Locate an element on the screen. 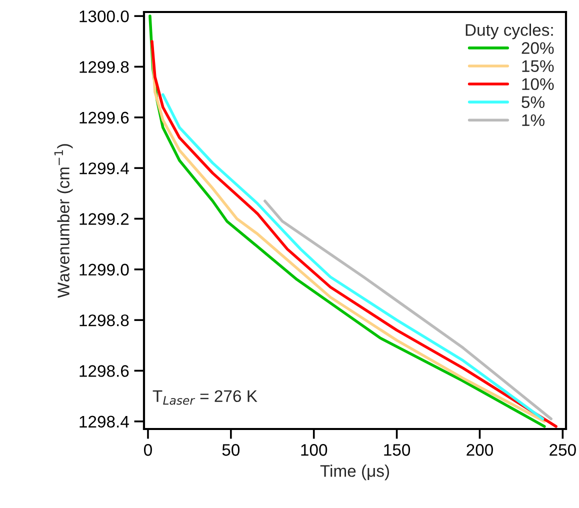 This screenshot has width=579, height=508. x-tick-label: 200 is located at coordinates (479, 450).